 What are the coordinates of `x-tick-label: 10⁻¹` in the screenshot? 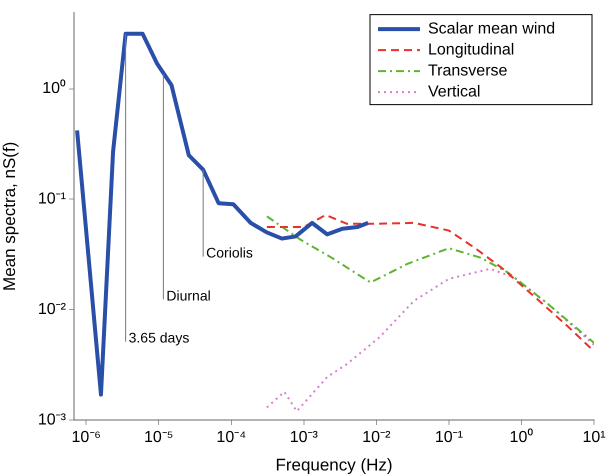 It's located at (448, 437).